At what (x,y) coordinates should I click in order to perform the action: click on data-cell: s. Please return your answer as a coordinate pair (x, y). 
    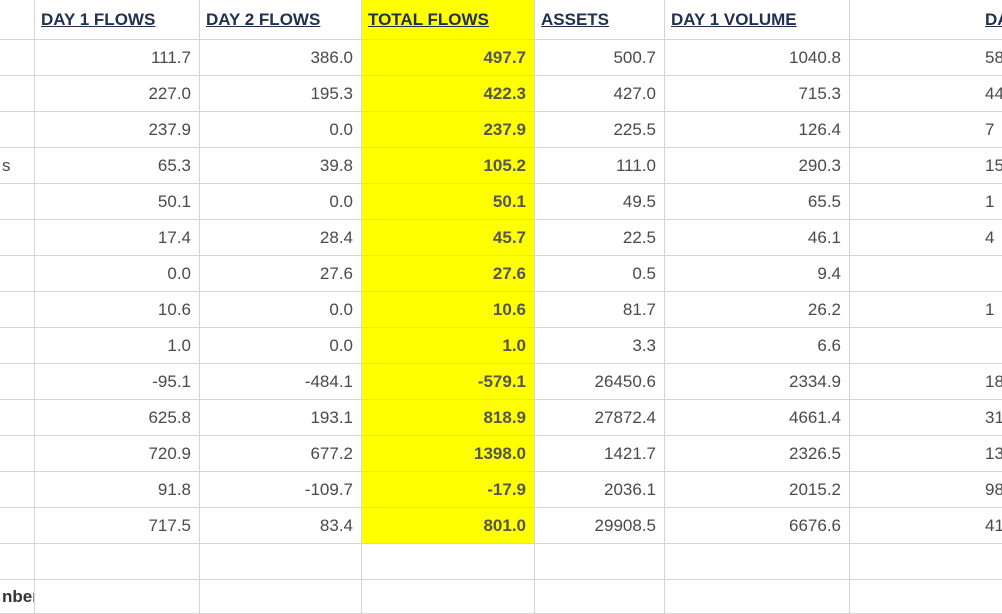
    Looking at the image, I should click on (17, 166).